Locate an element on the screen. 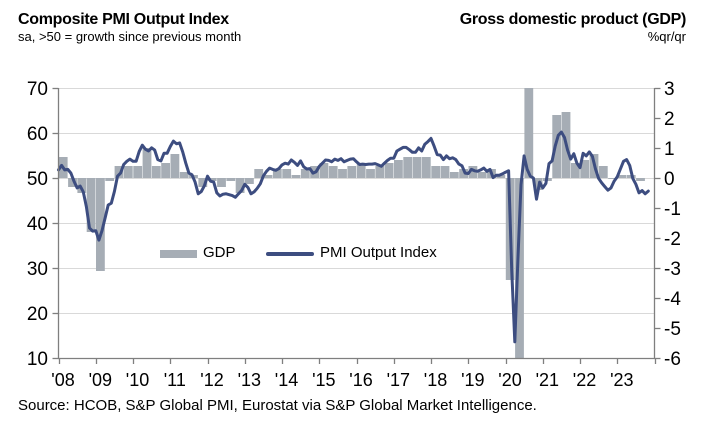  right-subtitle: %qr/qr is located at coordinates (666, 36).